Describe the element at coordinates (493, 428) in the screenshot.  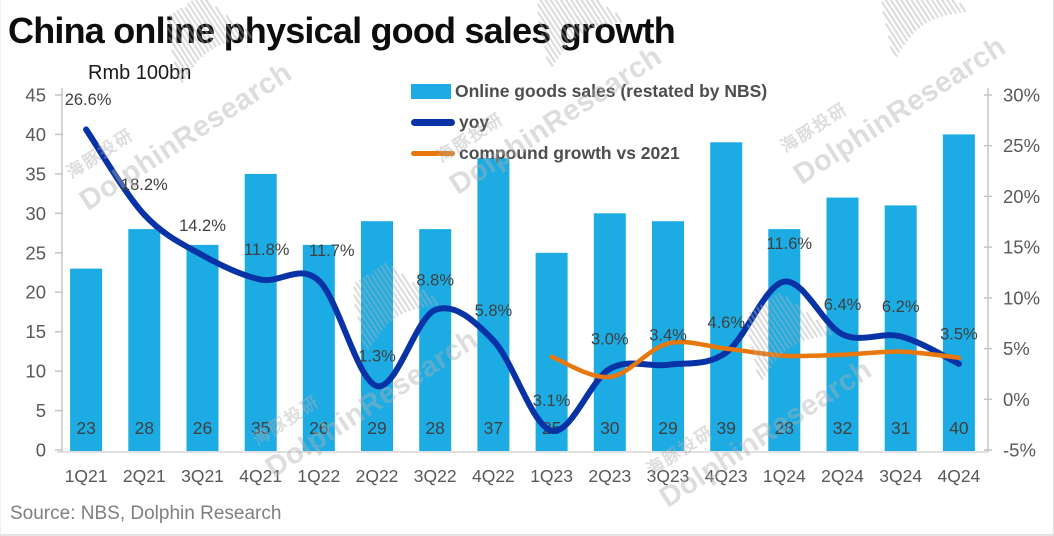
I see `bar-value-label: 37` at that location.